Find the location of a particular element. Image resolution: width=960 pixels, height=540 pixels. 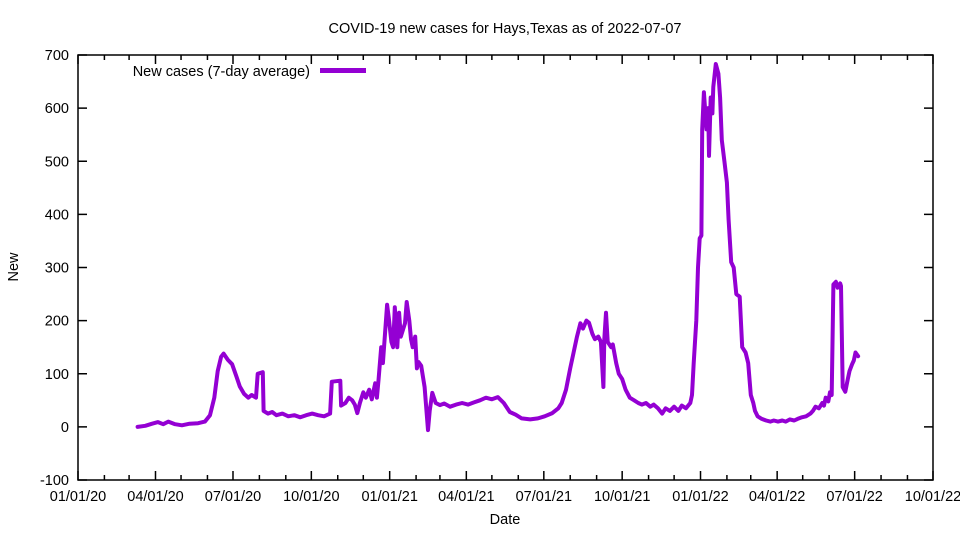

legend-label: New cases (7-day average) is located at coordinates (221, 72).